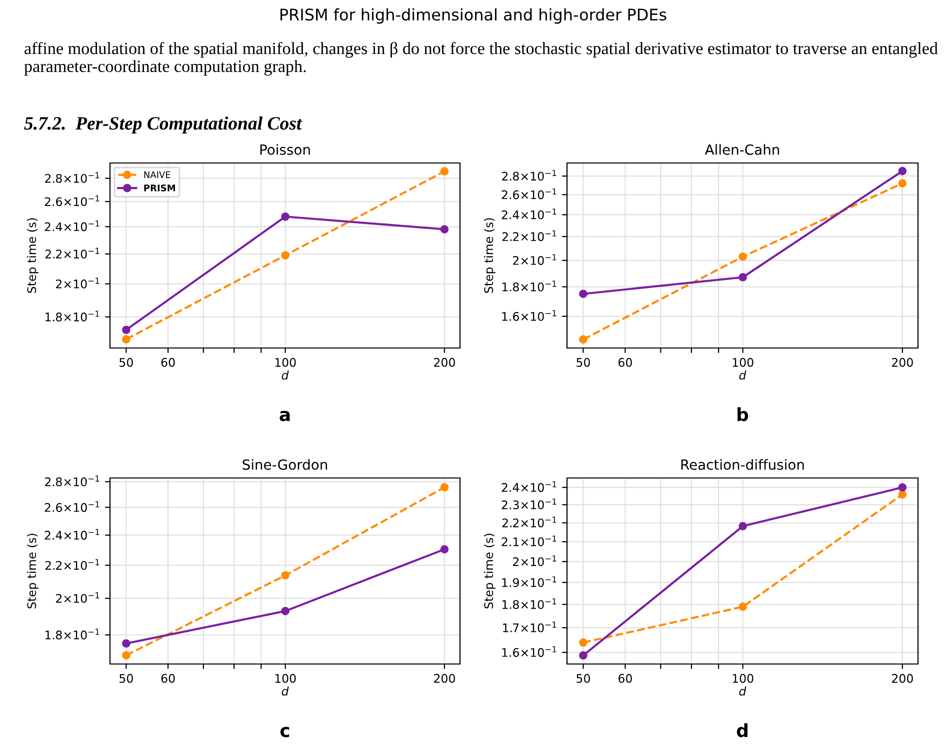  What do you see at coordinates (529, 627) in the screenshot?
I see `y-tick-label: 1.7×10$^{−1}$` at bounding box center [529, 627].